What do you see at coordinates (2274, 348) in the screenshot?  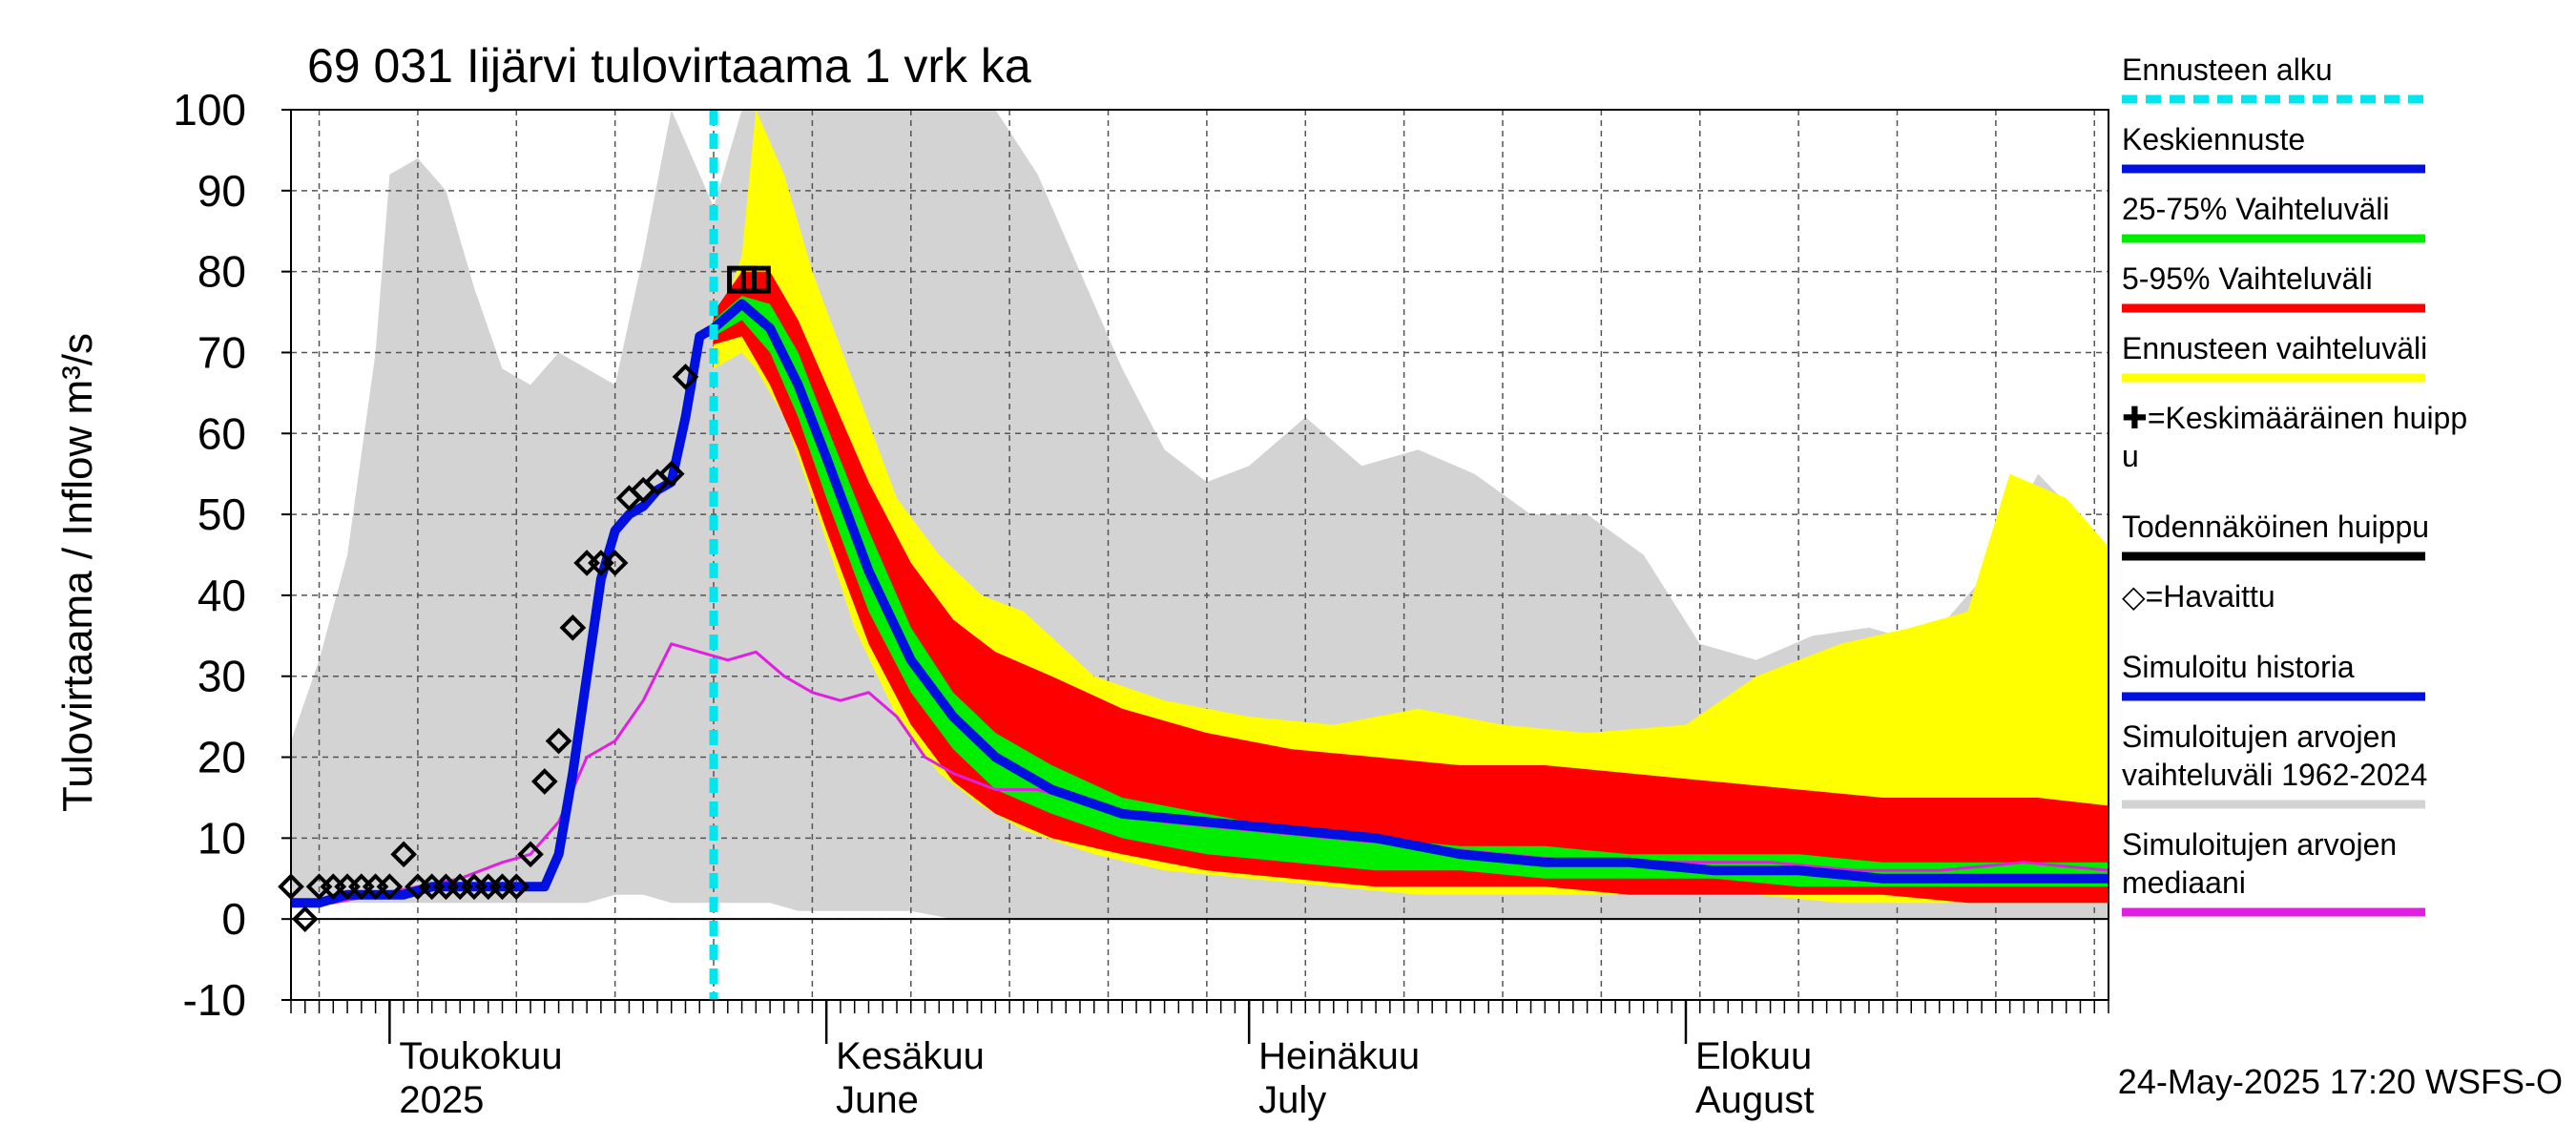 I see `legend-label: Ennusteen vaihteluväli` at bounding box center [2274, 348].